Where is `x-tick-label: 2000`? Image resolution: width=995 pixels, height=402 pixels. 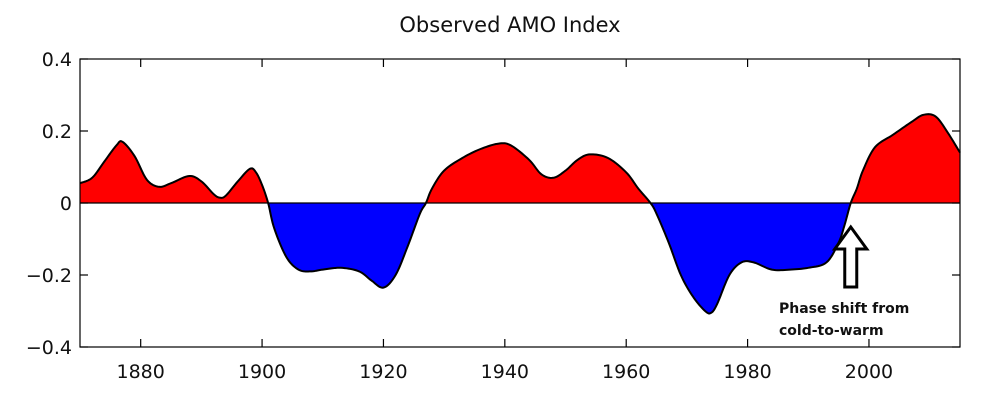
x-tick-label: 2000 is located at coordinates (869, 372).